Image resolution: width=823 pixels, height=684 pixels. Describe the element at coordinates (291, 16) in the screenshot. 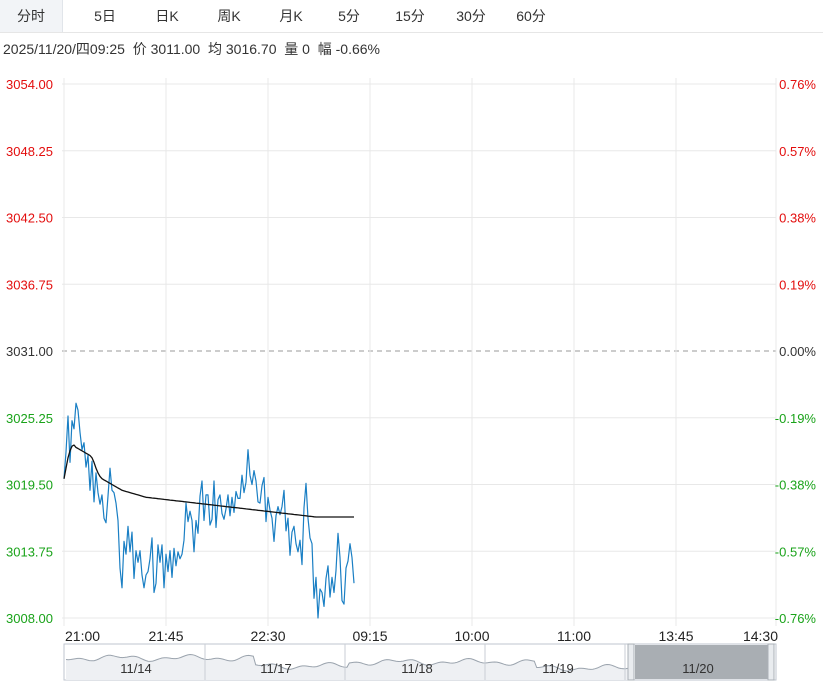

I see `tab-5: 月K` at that location.